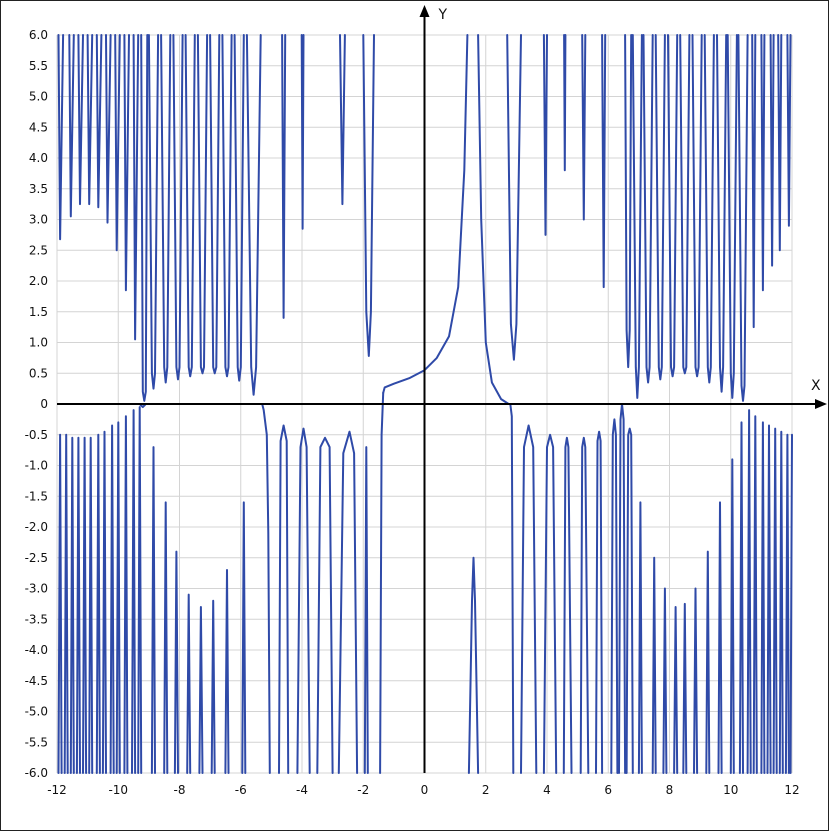 The height and width of the screenshot is (832, 829). I want to click on x-tick-label: 8, so click(670, 790).